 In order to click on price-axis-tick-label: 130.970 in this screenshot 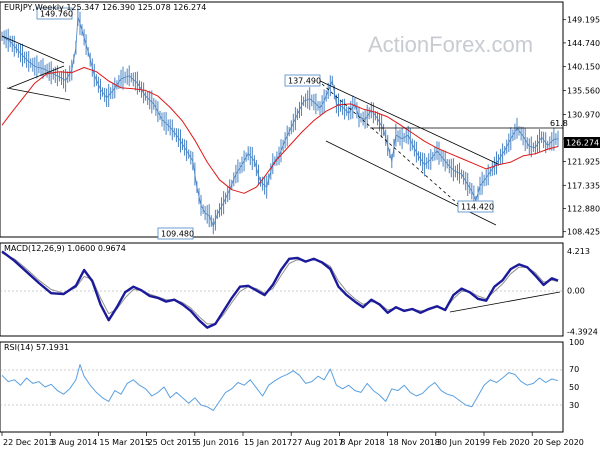, I will do `click(583, 115)`.